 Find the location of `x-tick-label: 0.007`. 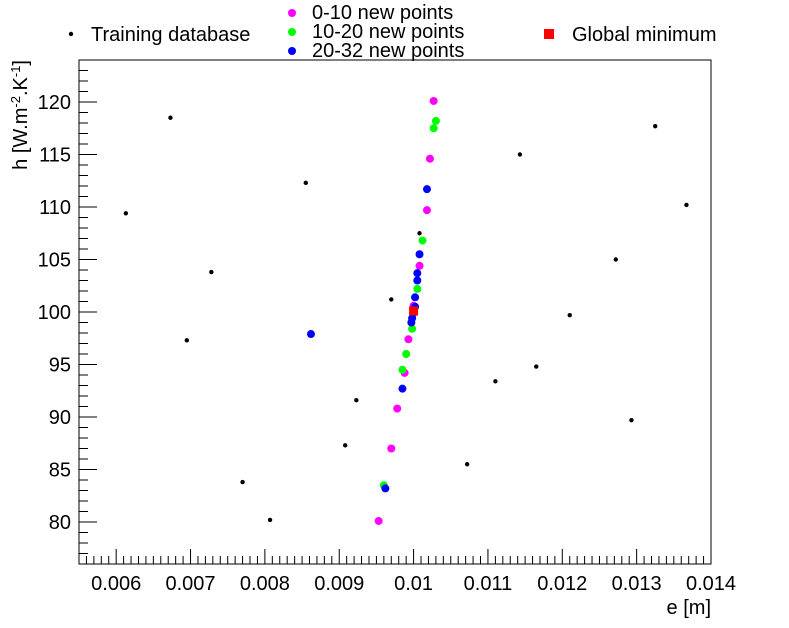

x-tick-label: 0.007 is located at coordinates (190, 584).